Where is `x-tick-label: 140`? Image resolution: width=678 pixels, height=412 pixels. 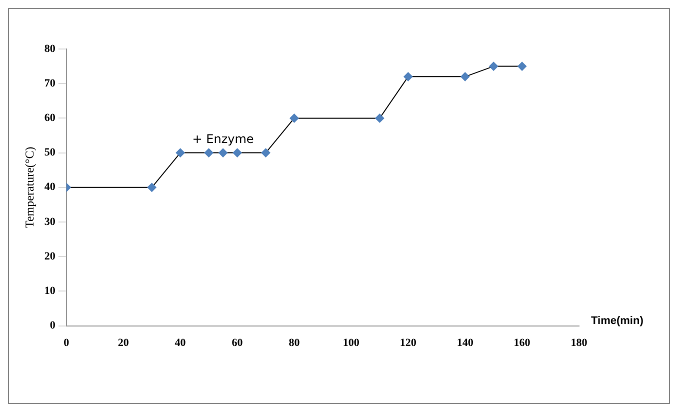
x-tick-label: 140 is located at coordinates (465, 343).